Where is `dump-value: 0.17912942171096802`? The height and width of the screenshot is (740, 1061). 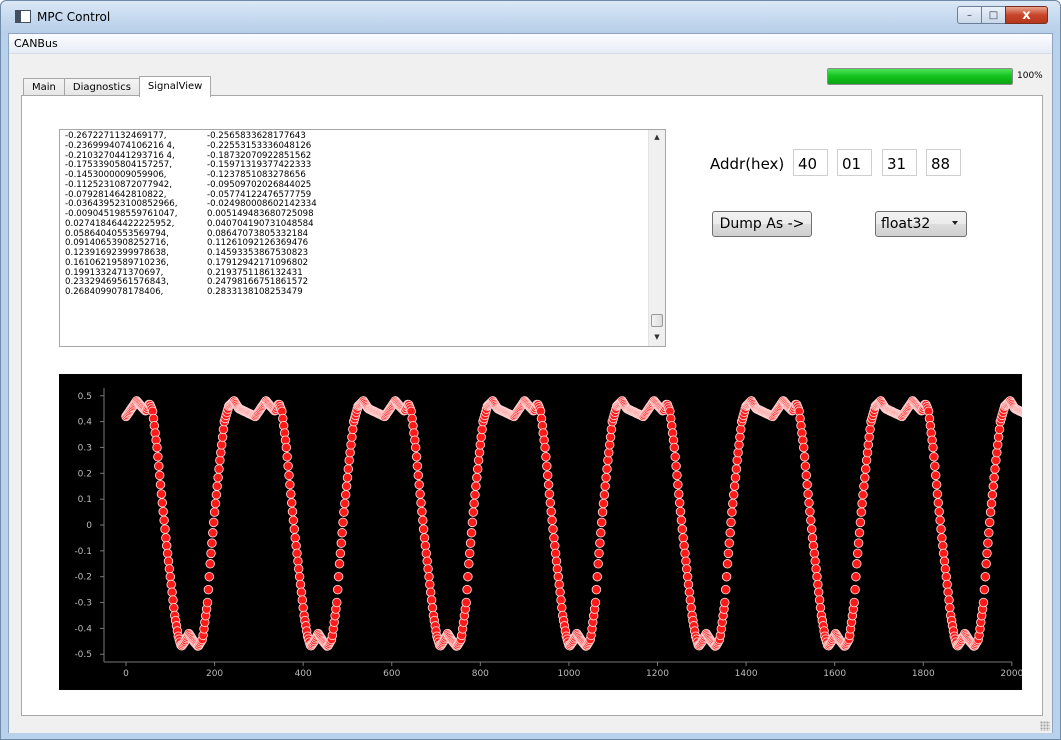
dump-value: 0.17912942171096802 is located at coordinates (258, 262).